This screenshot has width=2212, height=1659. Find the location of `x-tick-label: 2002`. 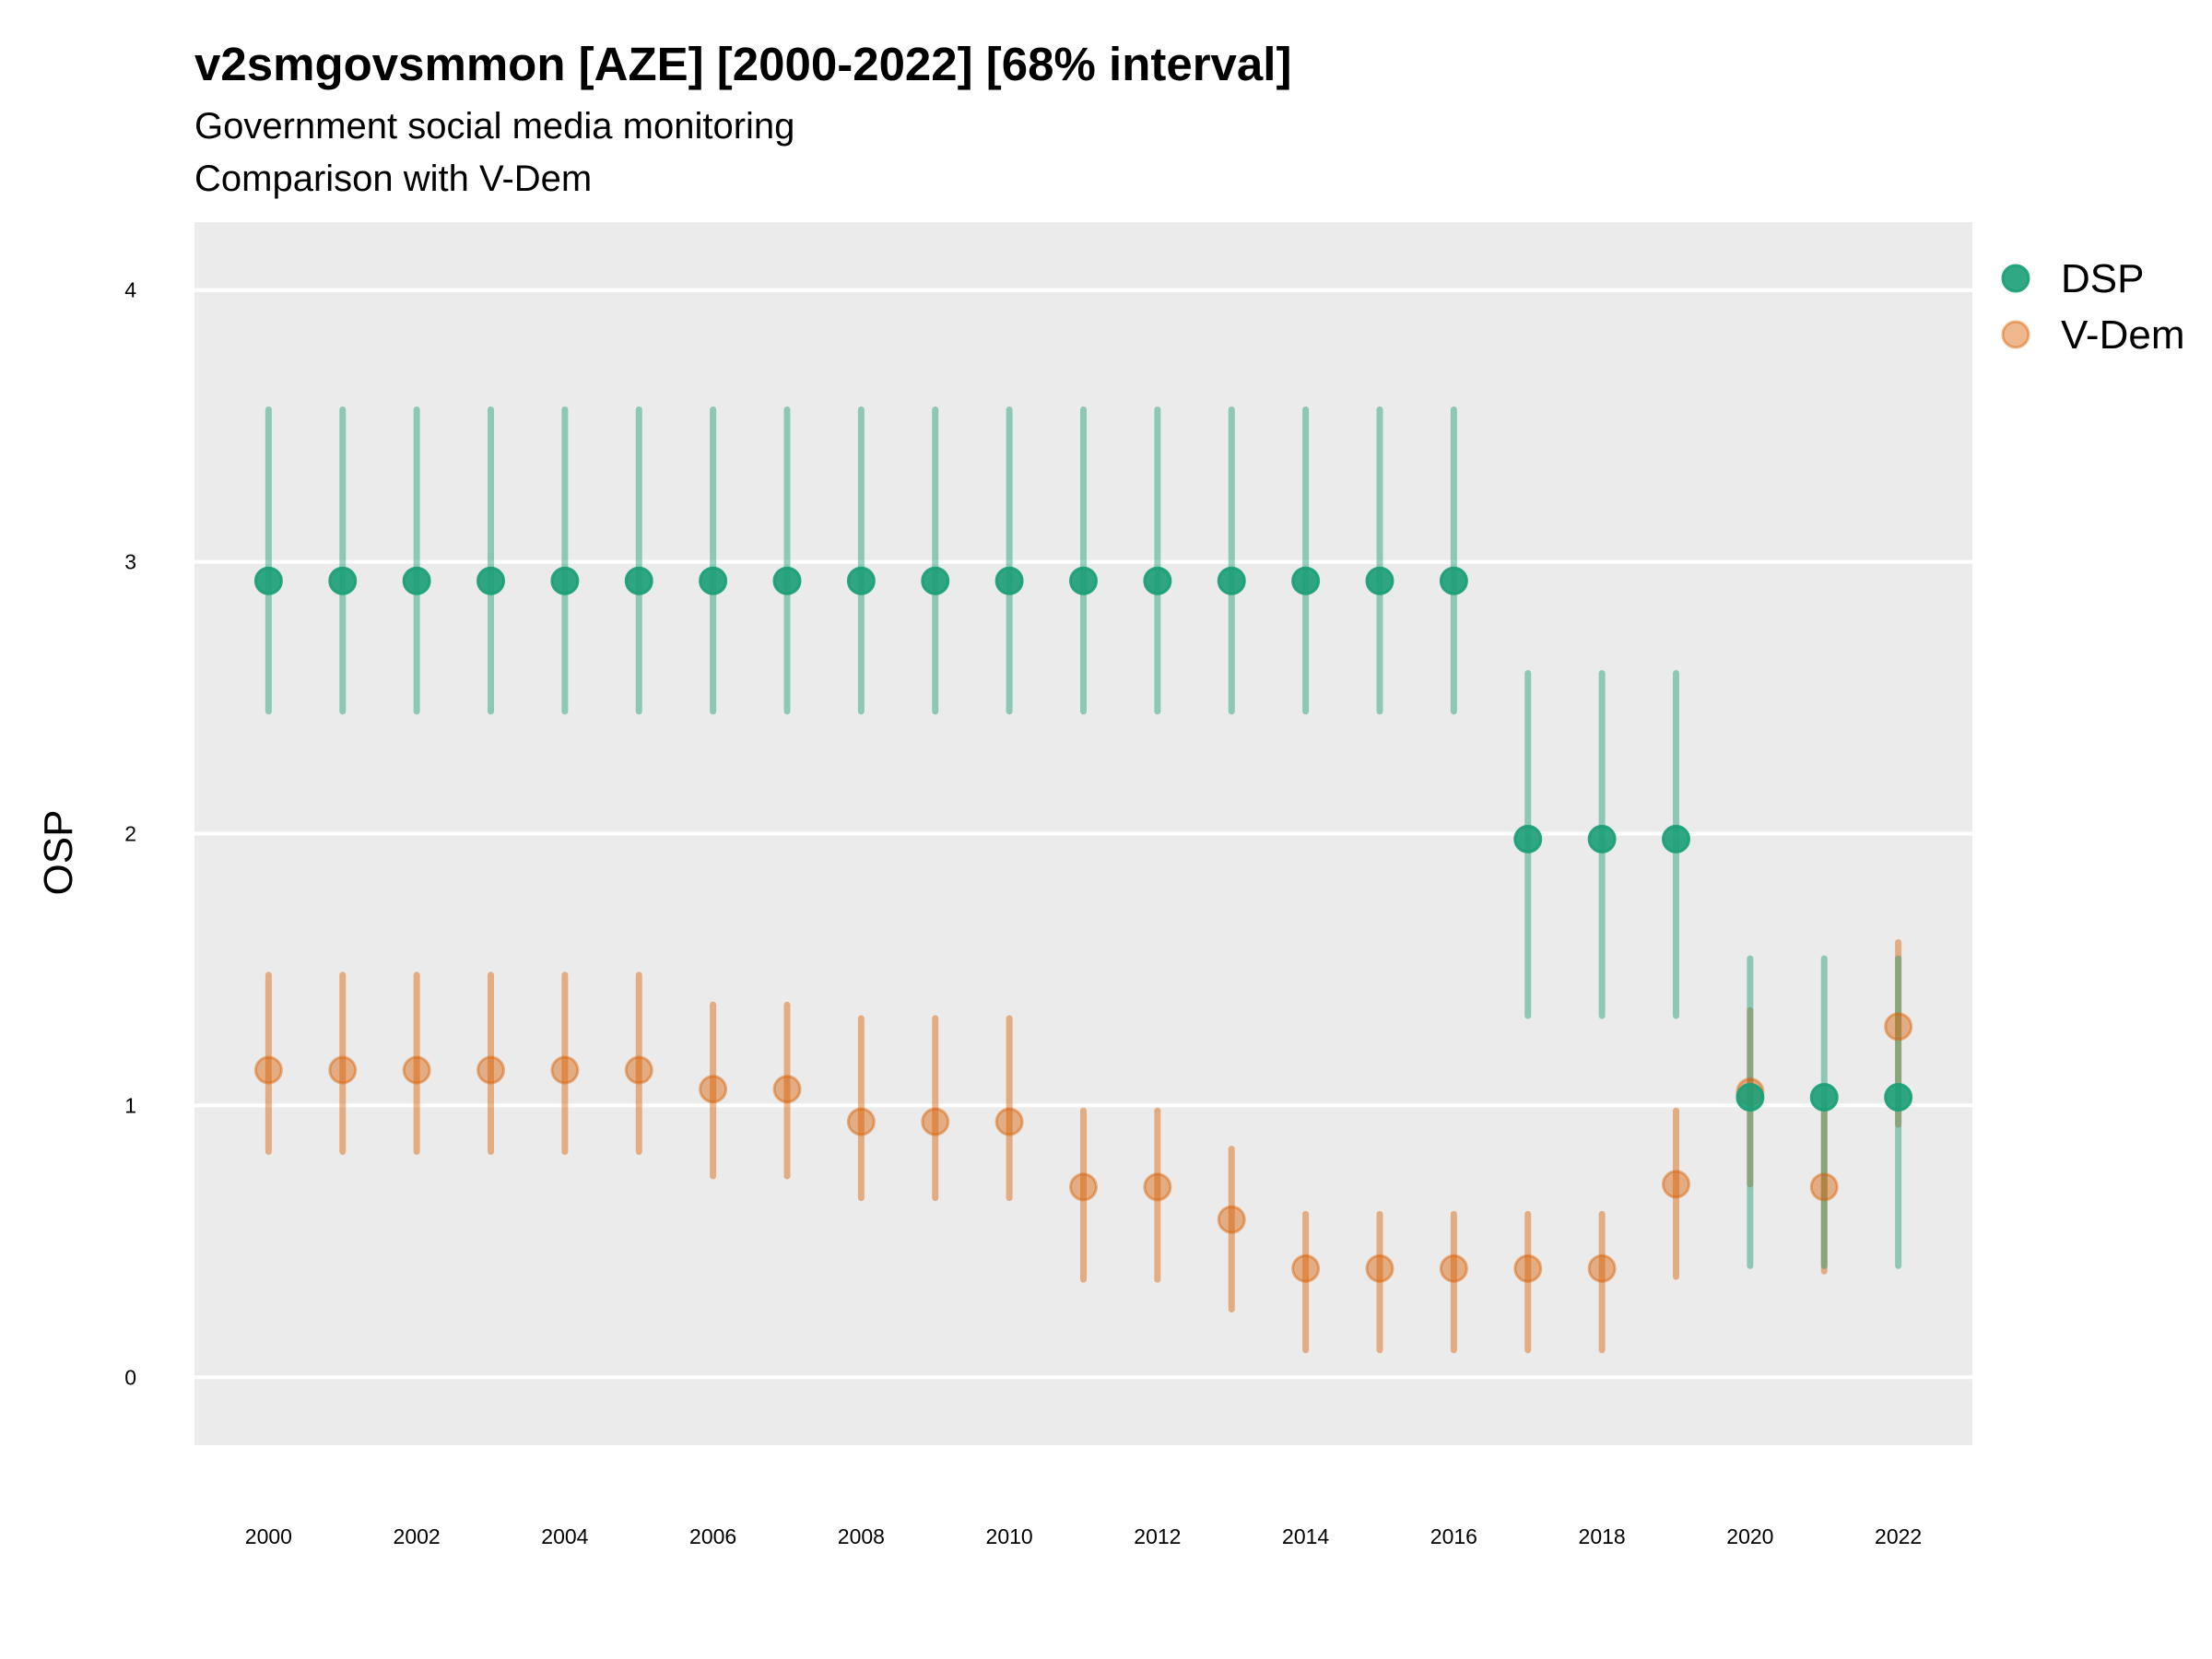

x-tick-label: 2002 is located at coordinates (417, 1536).